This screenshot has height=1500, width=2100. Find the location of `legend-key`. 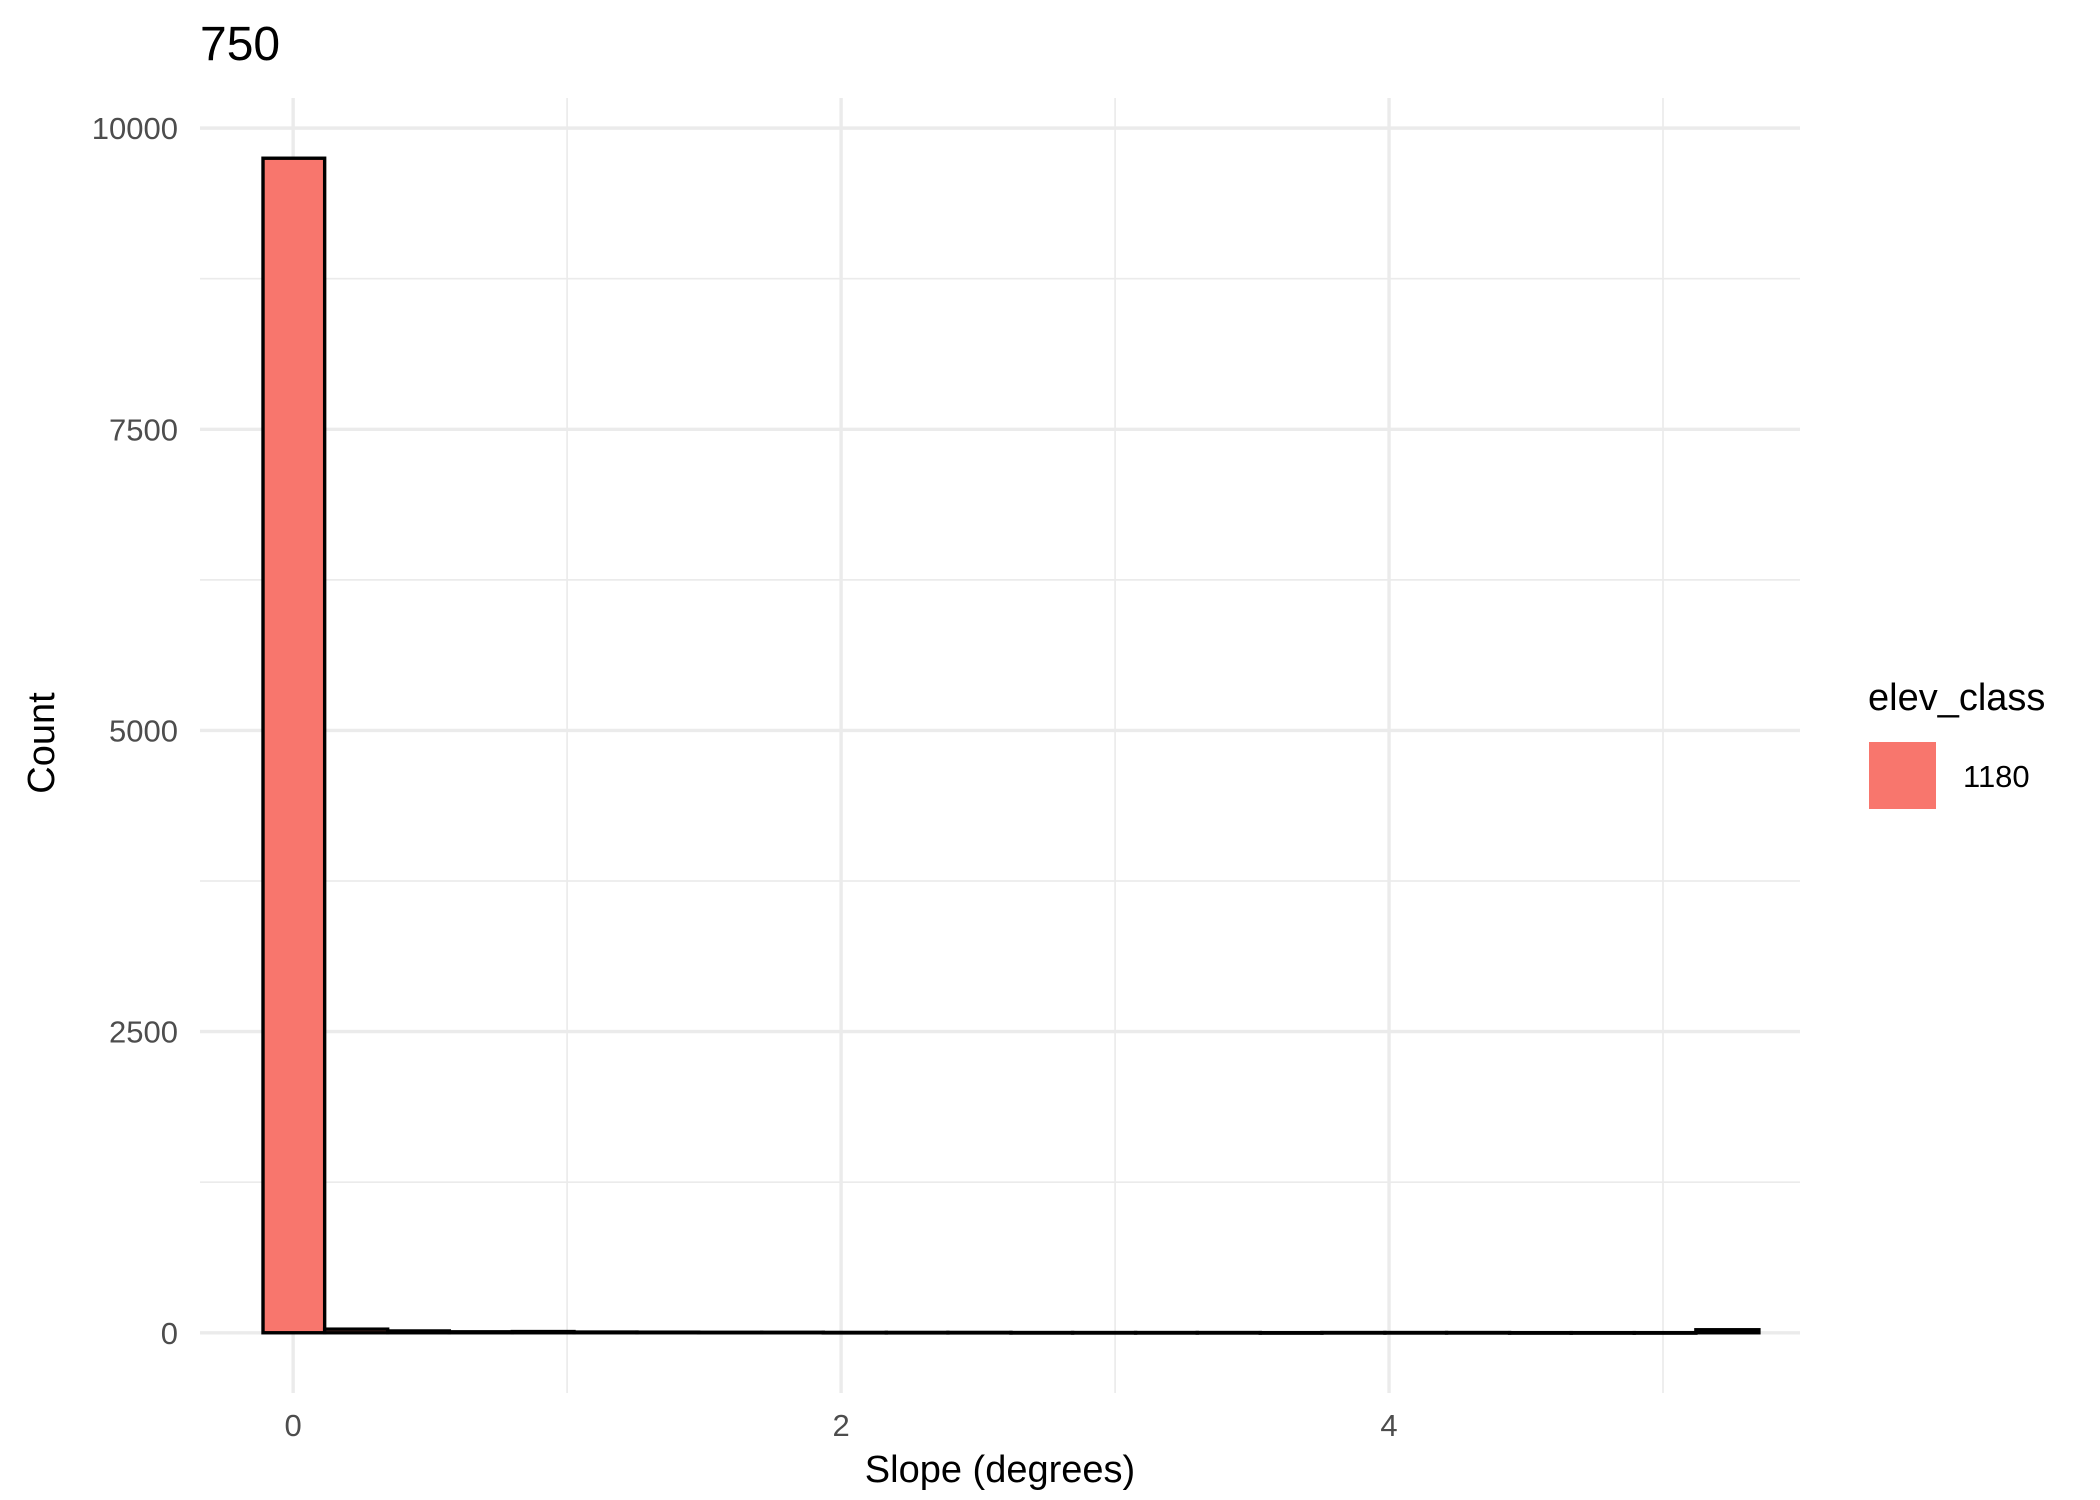

legend-key is located at coordinates (1902, 775).